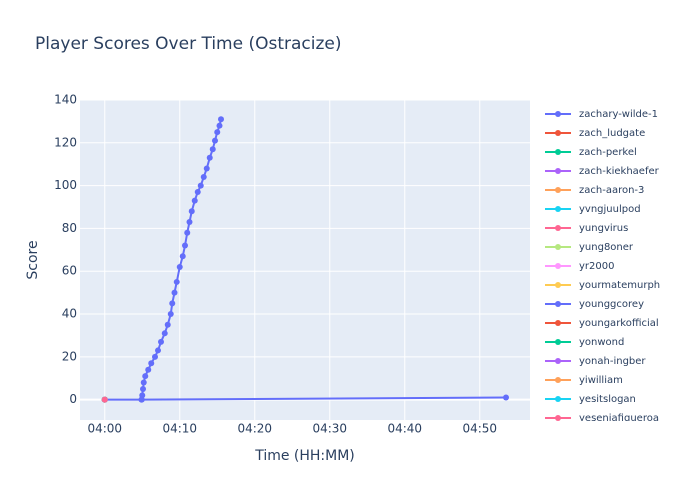 This screenshot has width=700, height=500. Describe the element at coordinates (65, 185) in the screenshot. I see `y-tick-label: 100` at that location.